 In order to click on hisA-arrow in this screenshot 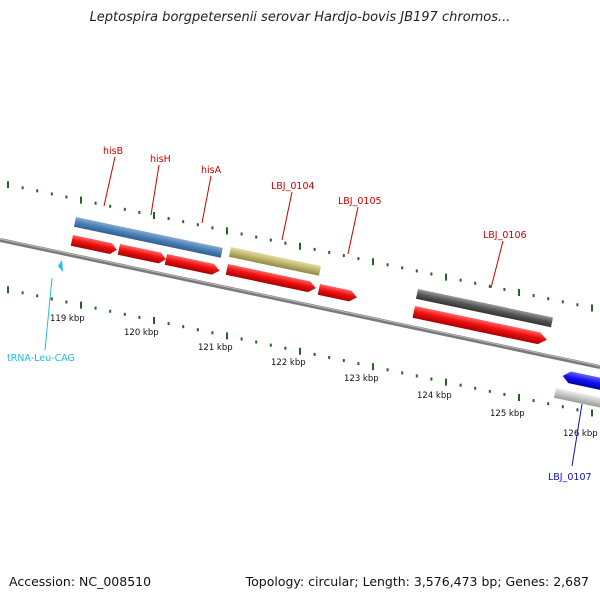, I will do `click(192, 265)`.